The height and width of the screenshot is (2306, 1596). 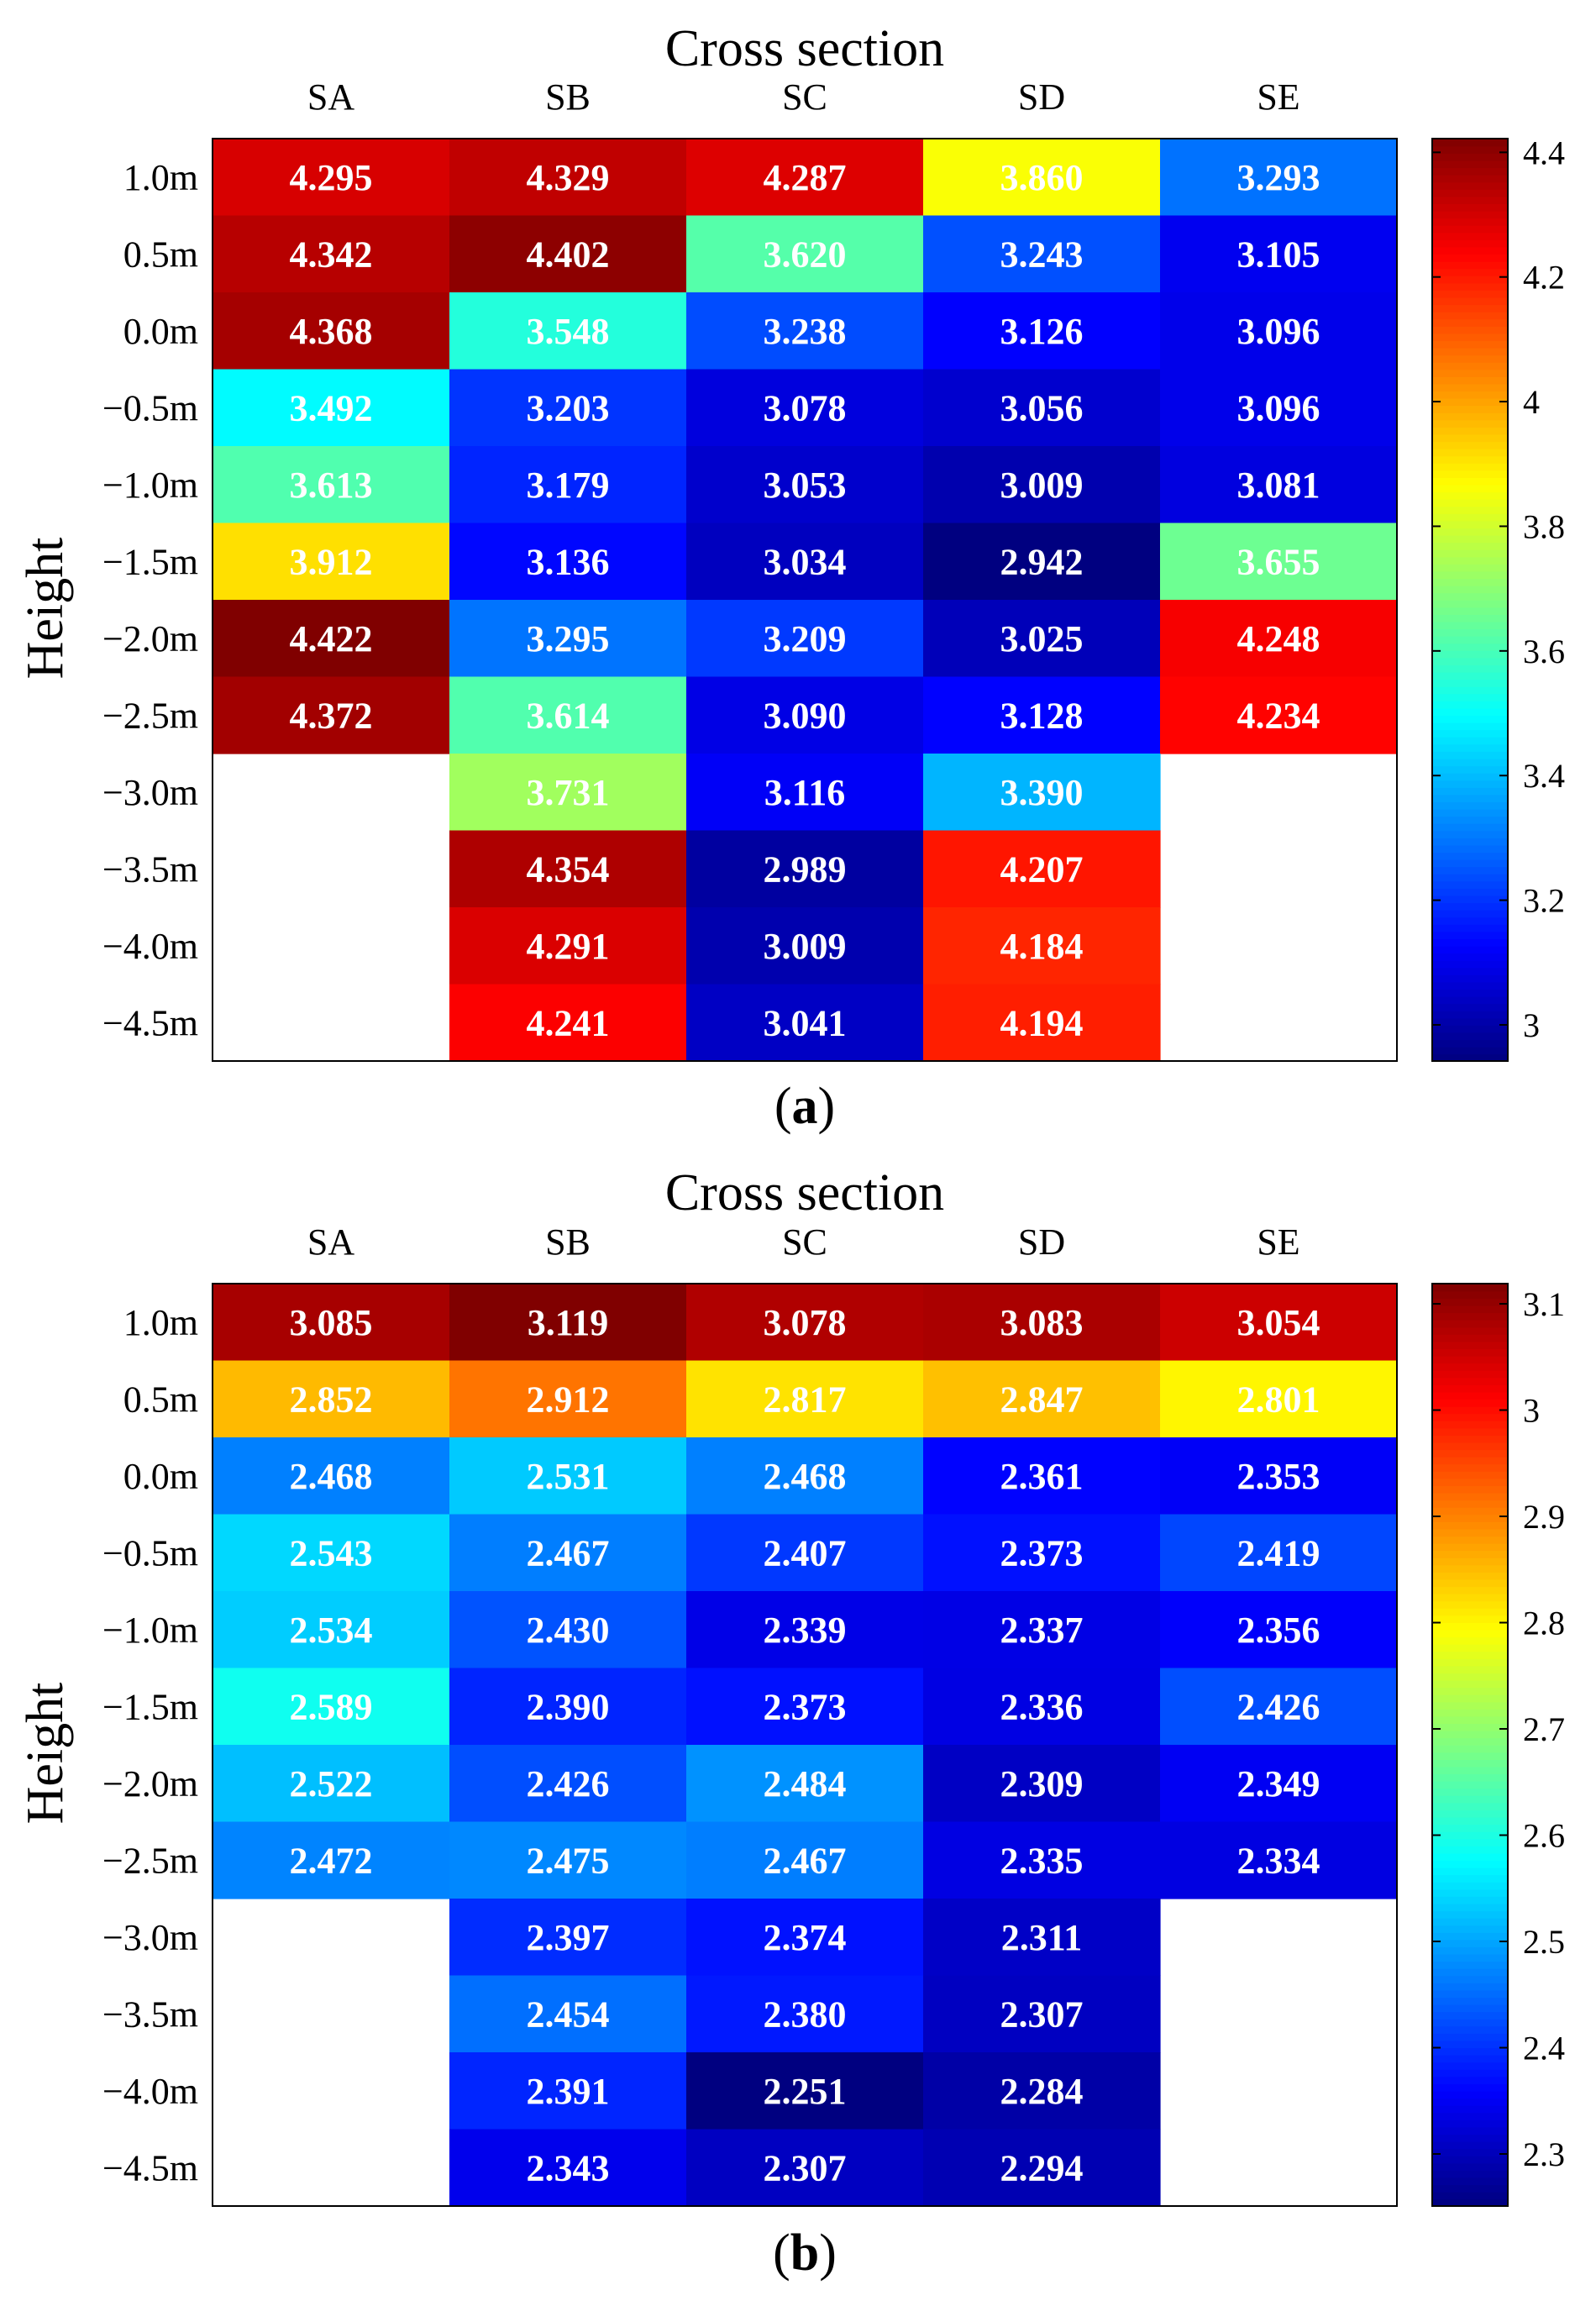 I want to click on cell-value-label: 2.419, so click(x=1278, y=1552).